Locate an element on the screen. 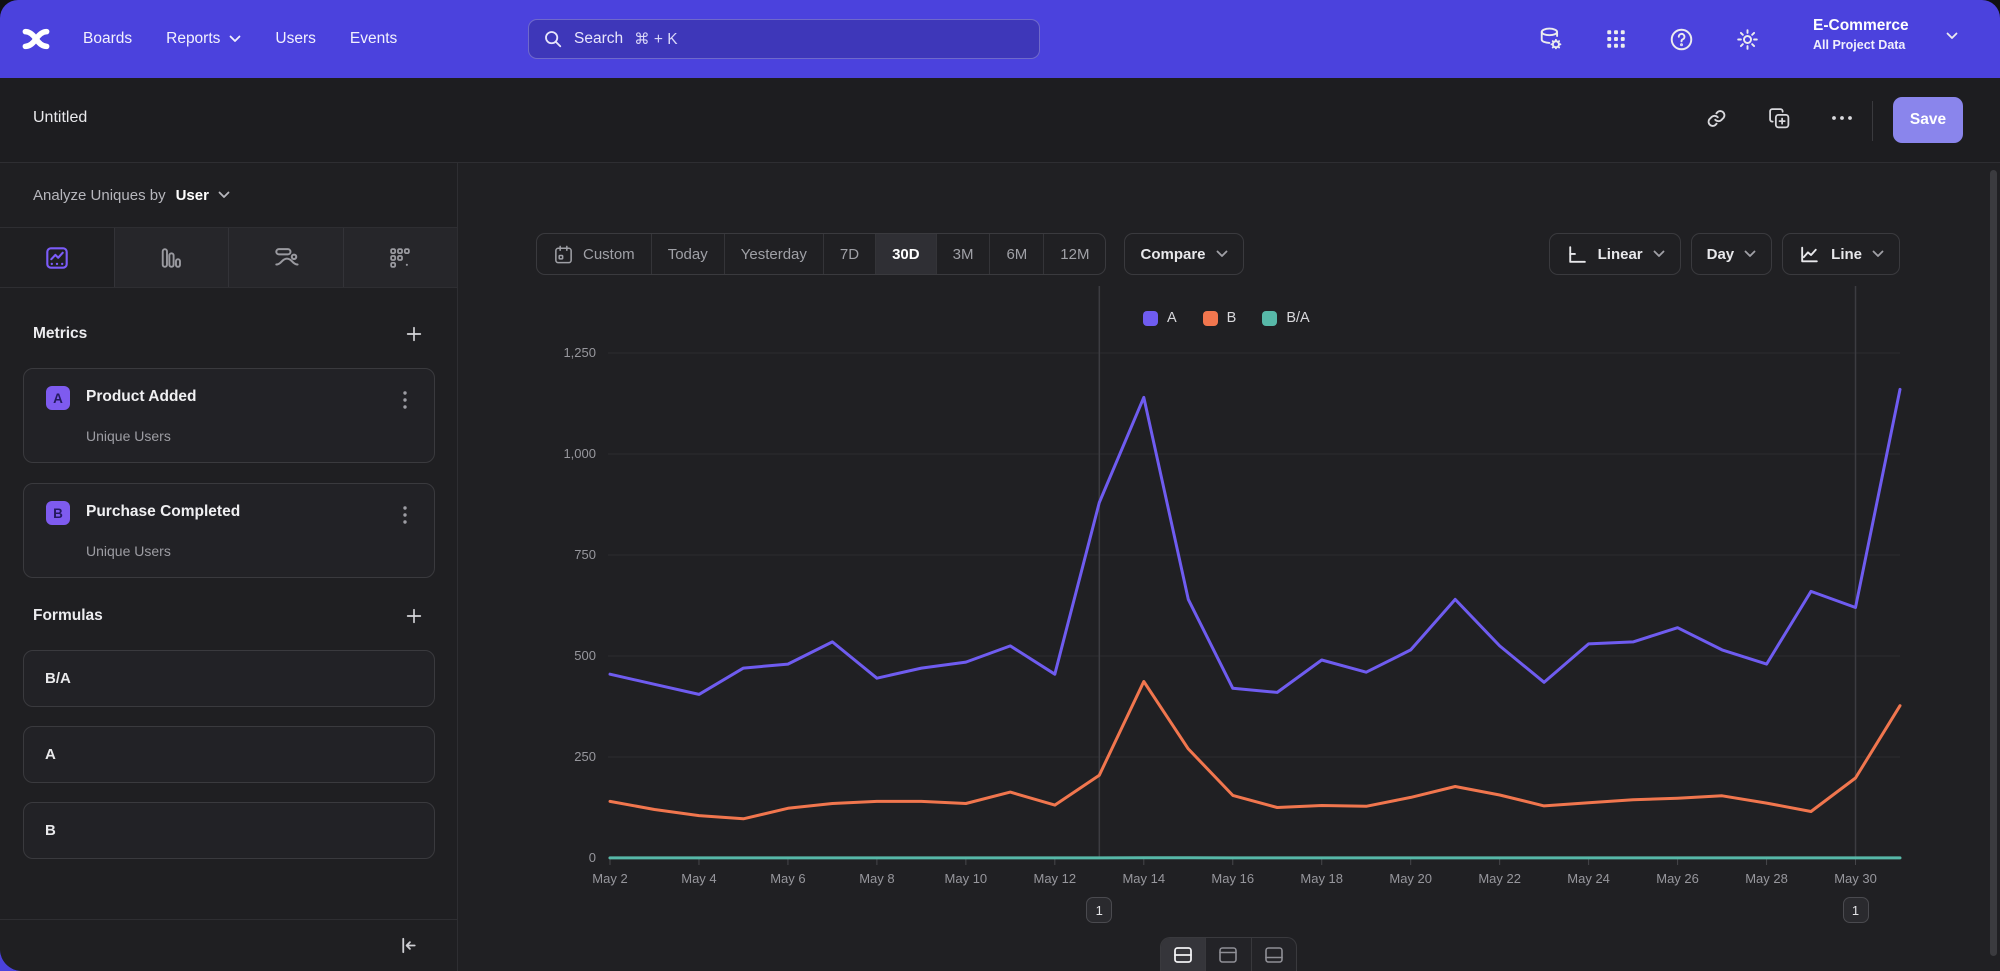 Image resolution: width=2000 pixels, height=971 pixels. metric-name: Product Added is located at coordinates (141, 396).